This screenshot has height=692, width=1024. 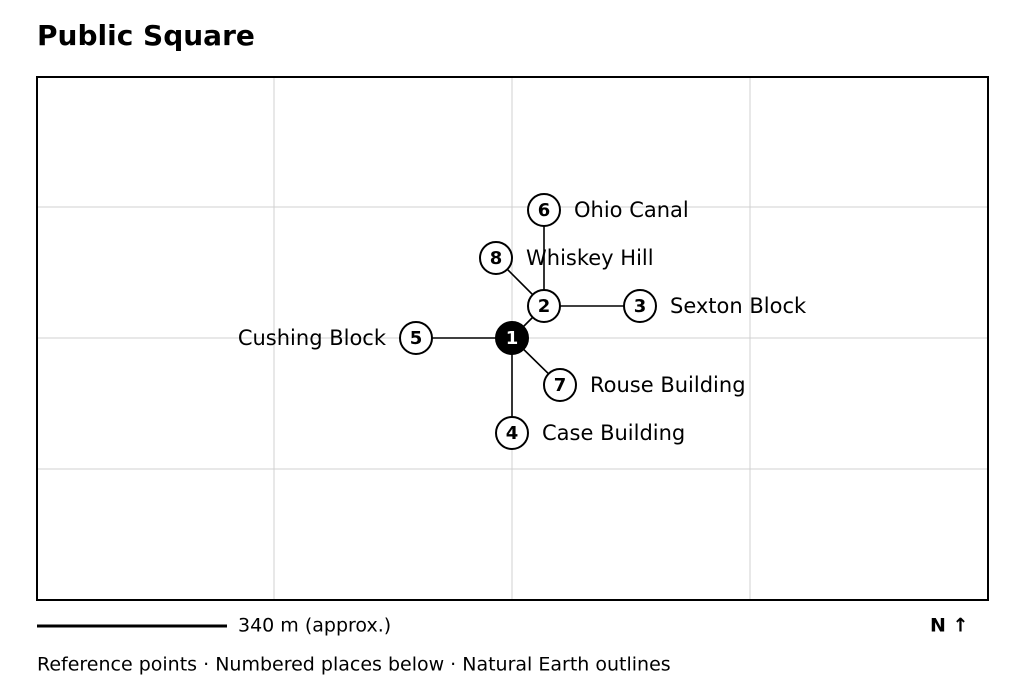 I want to click on scale-label: 340 m (approx.), so click(x=314, y=626).